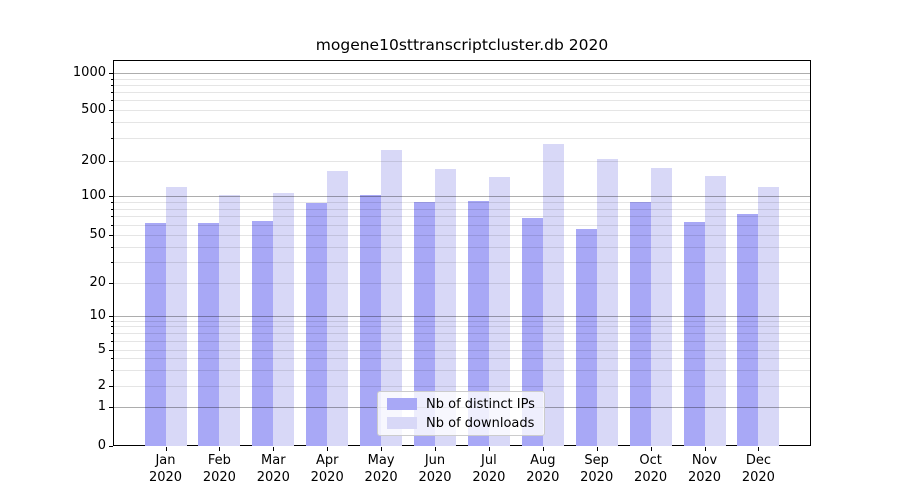 The width and height of the screenshot is (900, 500). I want to click on legend-row-downloads: Nb of downloads, so click(461, 423).